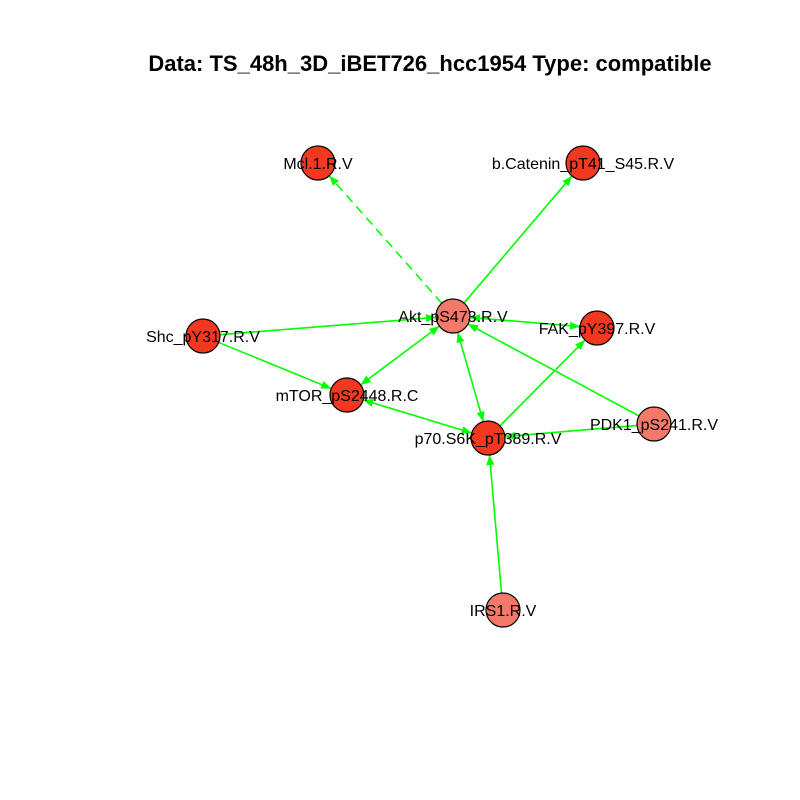 The height and width of the screenshot is (800, 800). I want to click on edge-pdk1-akt, so click(553, 370).